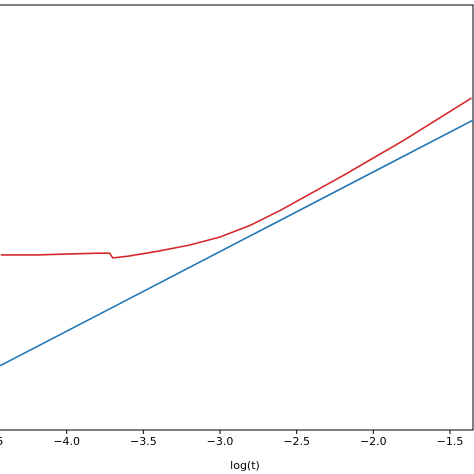  I want to click on x-tick-label: −4.0, so click(66, 441).